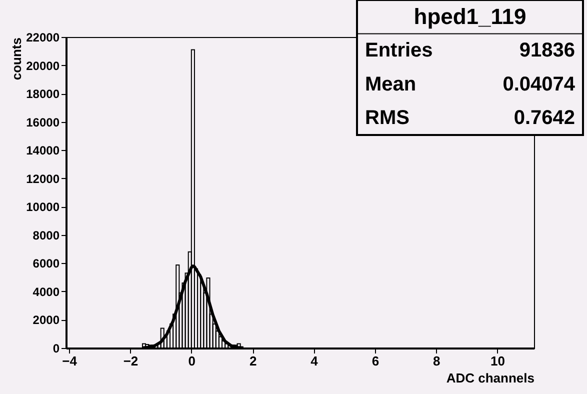  I want to click on text: Entries 91836, so click(470, 51).